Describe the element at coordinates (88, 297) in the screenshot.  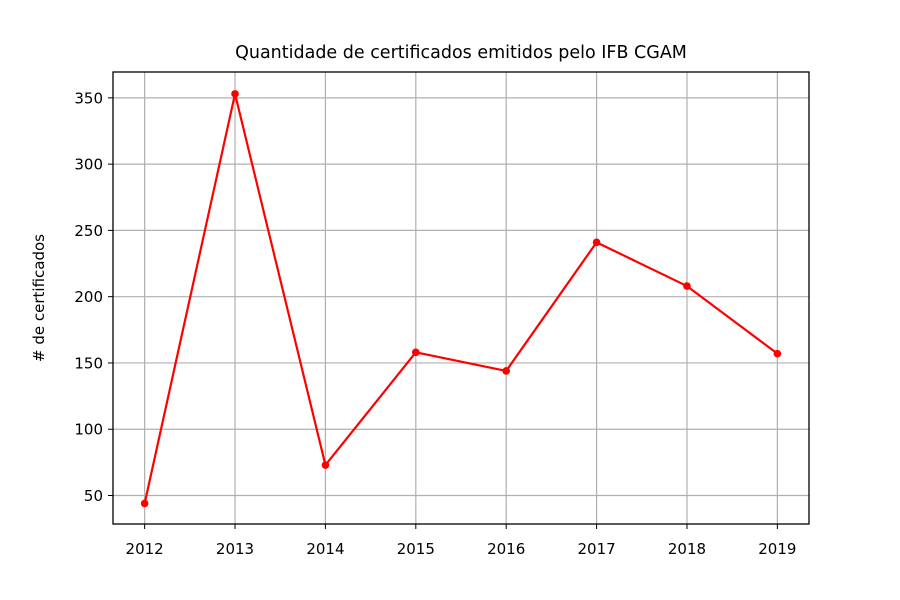
I see `y-tick-label: 200` at that location.